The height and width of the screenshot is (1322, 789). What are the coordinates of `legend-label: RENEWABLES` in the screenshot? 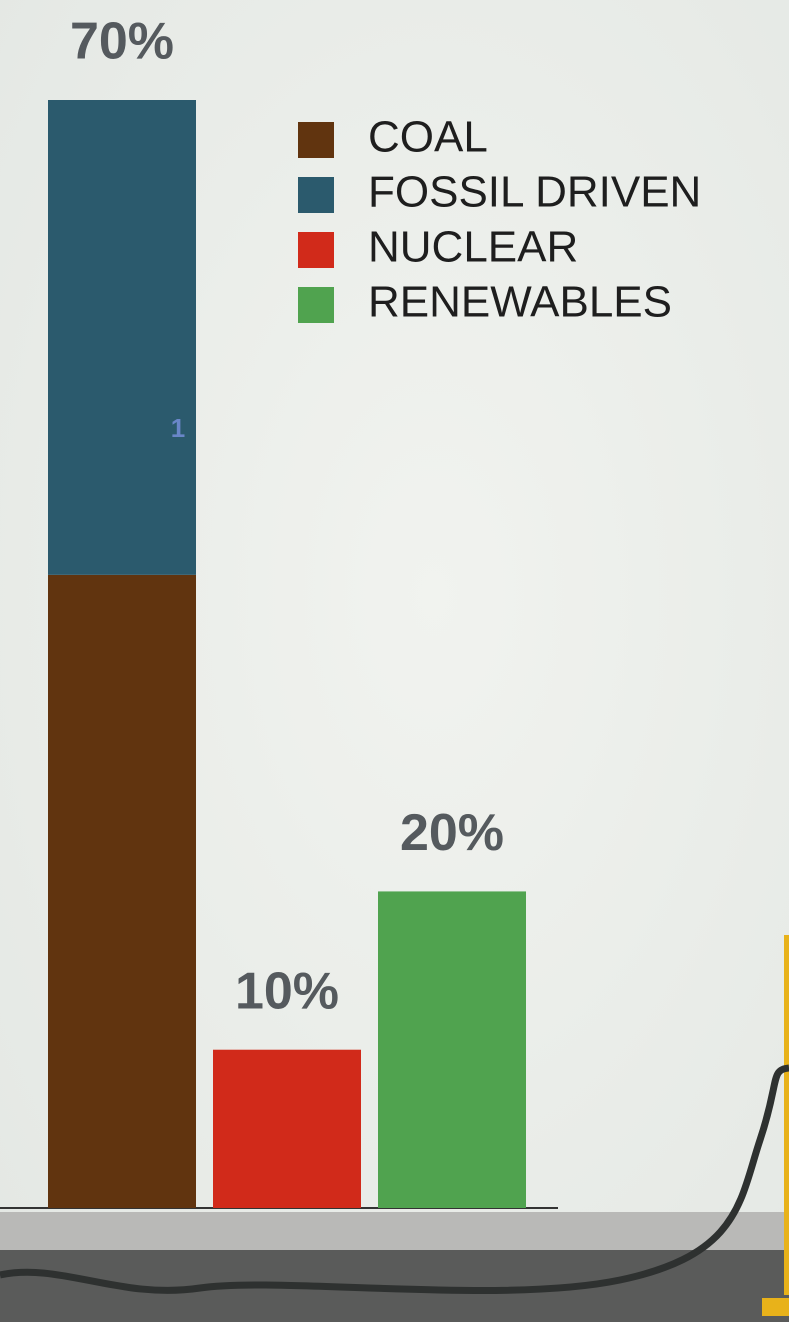 It's located at (520, 302).